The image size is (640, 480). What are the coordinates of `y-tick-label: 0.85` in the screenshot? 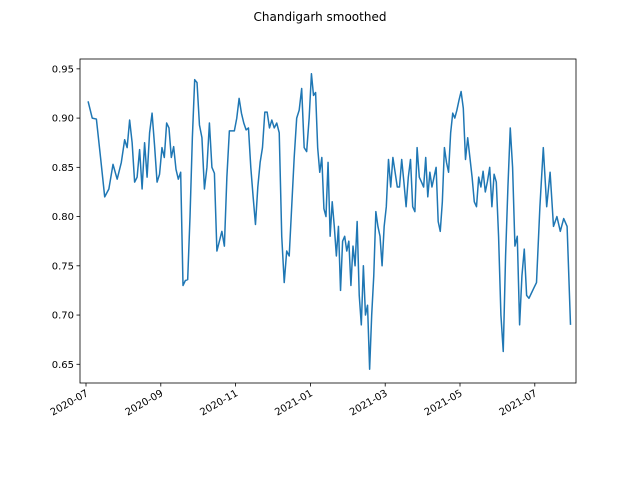 It's located at (63, 168).